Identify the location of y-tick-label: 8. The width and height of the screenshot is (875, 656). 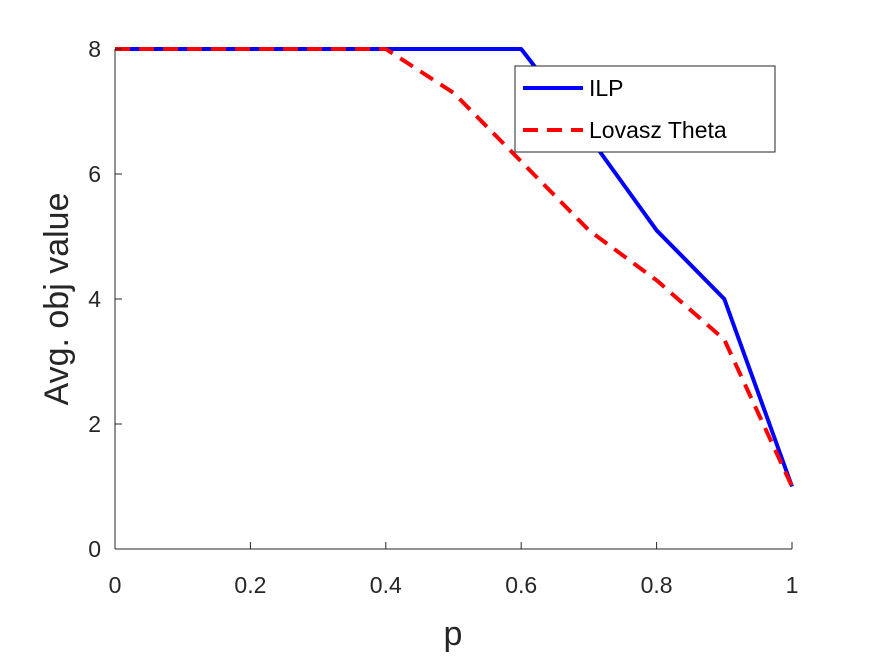
(94, 49).